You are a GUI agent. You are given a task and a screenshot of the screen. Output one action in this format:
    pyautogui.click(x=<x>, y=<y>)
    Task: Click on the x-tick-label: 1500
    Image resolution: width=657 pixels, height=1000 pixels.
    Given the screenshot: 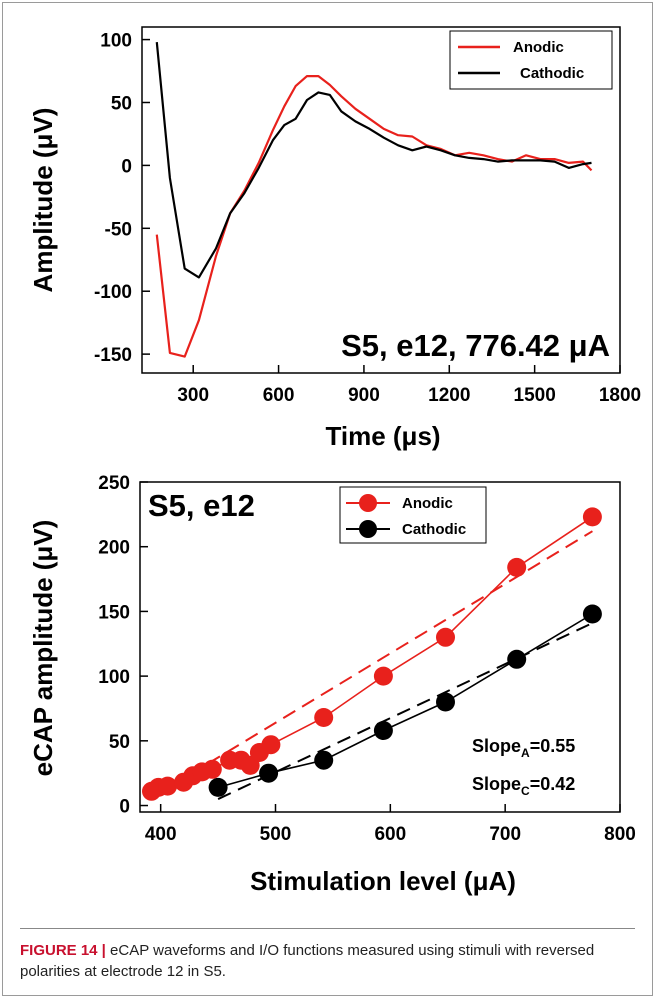 What is the action you would take?
    pyautogui.click(x=535, y=395)
    